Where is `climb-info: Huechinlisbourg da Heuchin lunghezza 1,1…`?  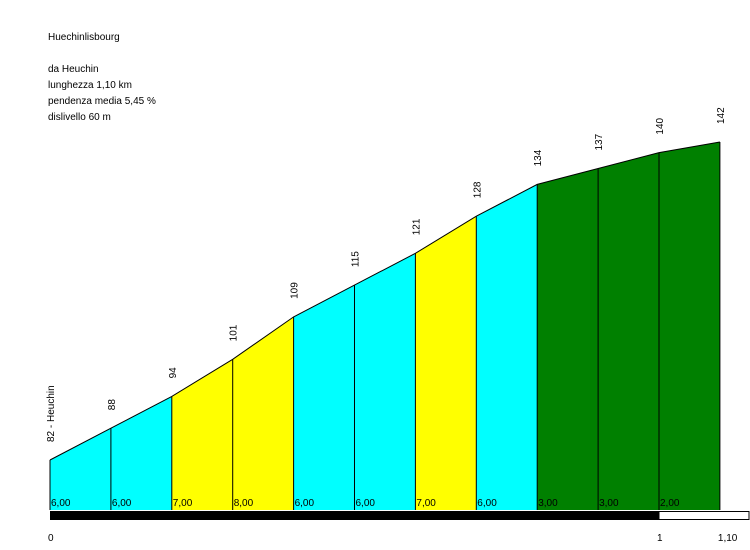 climb-info: Huechinlisbourg da Heuchin lunghezza 1,1… is located at coordinates (102, 78).